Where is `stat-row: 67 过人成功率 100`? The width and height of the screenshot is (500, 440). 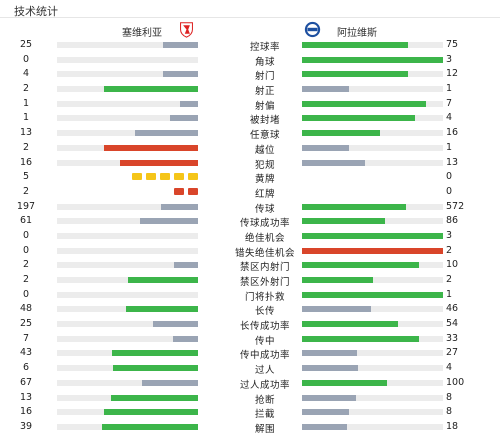 stat-row: 67 过人成功率 100 is located at coordinates (250, 383).